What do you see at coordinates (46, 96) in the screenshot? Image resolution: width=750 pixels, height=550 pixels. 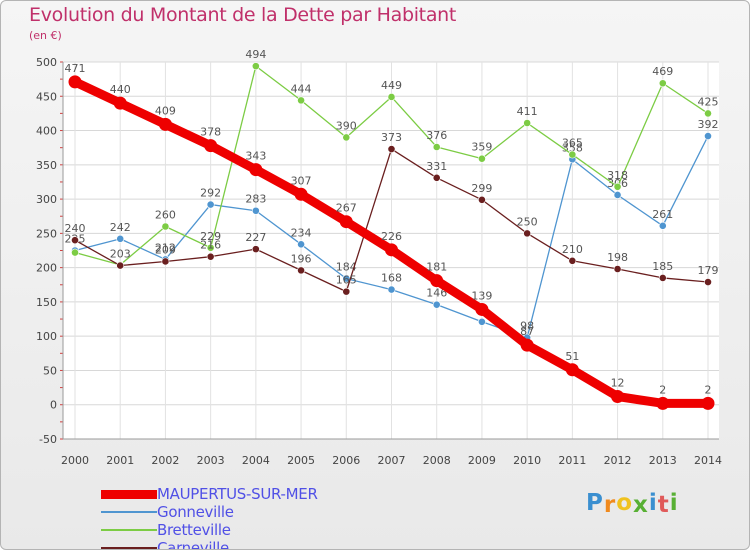 I see `y-tick-label: 450` at bounding box center [46, 96].